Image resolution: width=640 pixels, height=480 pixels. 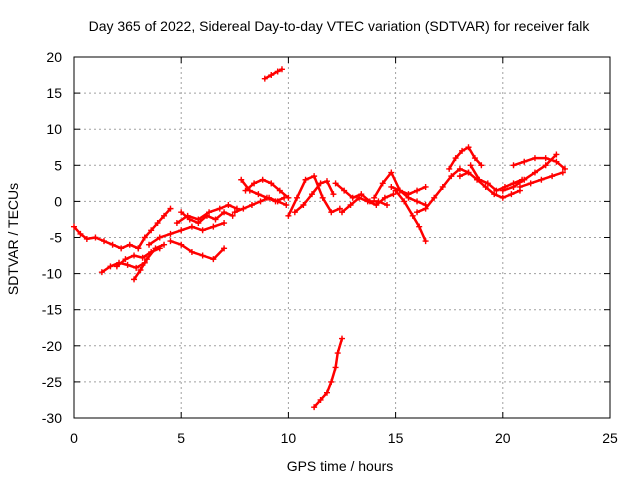 What do you see at coordinates (54, 57) in the screenshot?
I see `y-tick-label: 20` at bounding box center [54, 57].